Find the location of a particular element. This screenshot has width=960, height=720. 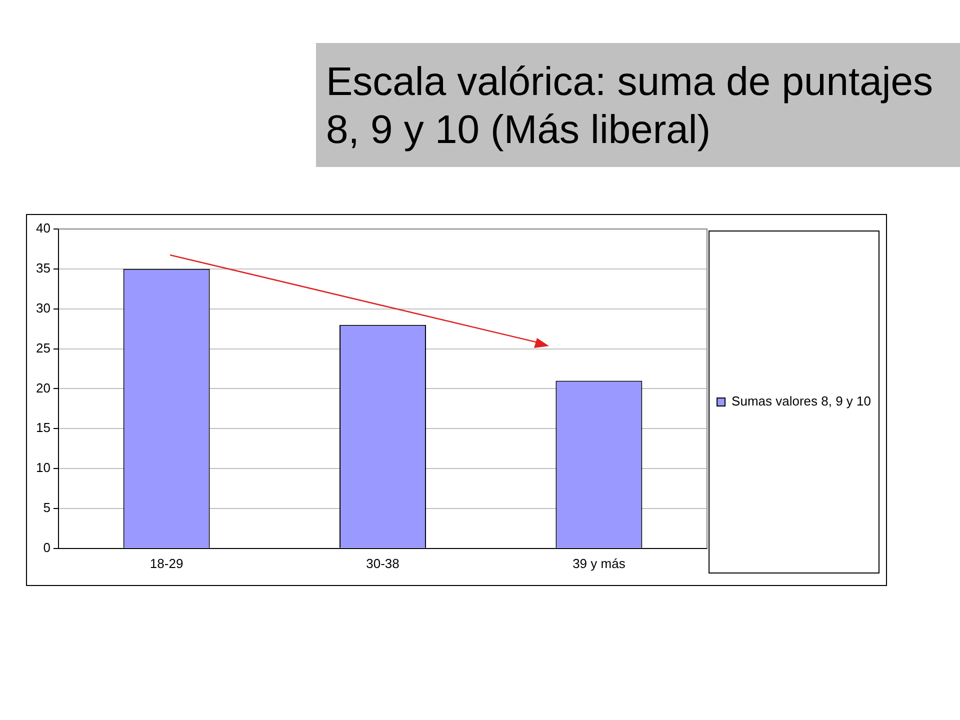

y-tick-label: 15 is located at coordinates (43, 428).